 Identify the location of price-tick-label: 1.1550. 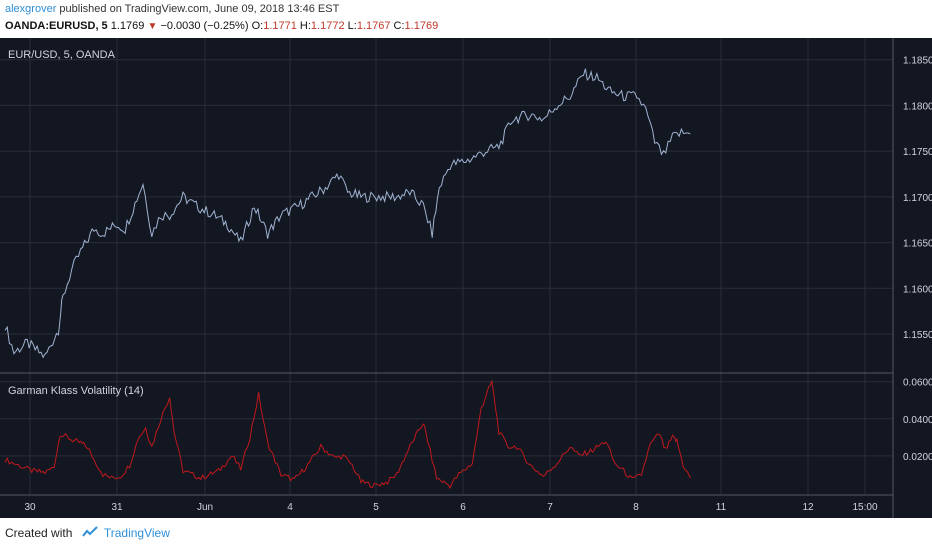
(917, 335).